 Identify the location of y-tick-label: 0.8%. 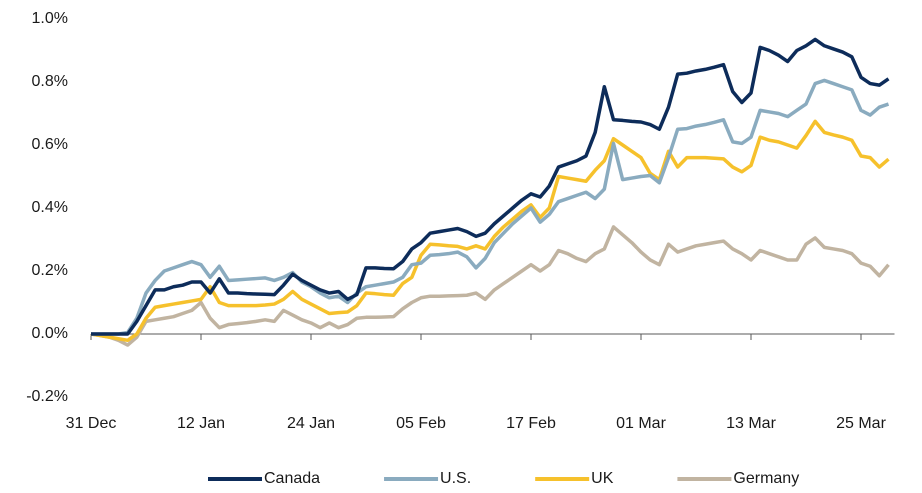
(50, 81).